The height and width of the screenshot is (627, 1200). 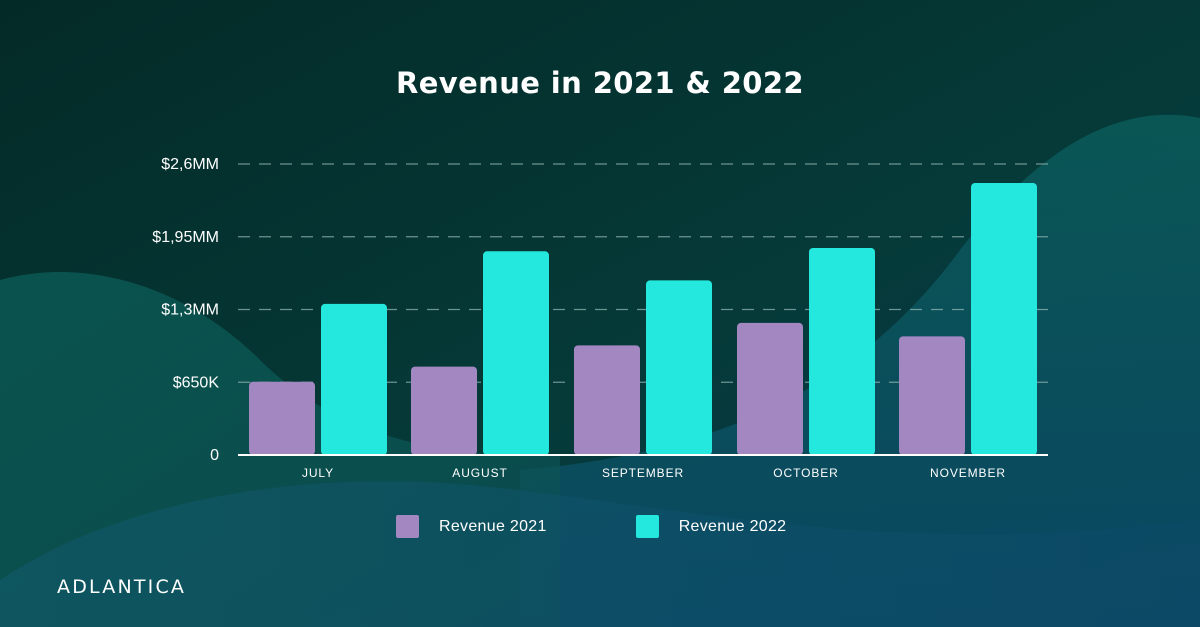 What do you see at coordinates (732, 526) in the screenshot?
I see `legend-label-revenue-2022: Revenue 2022` at bounding box center [732, 526].